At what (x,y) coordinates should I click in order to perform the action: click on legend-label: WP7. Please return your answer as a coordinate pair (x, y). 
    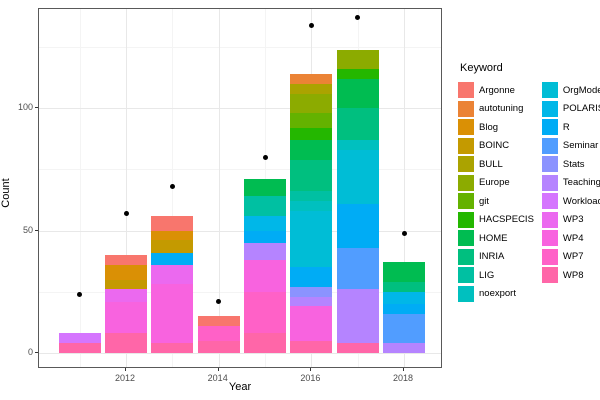
    Looking at the image, I should click on (573, 256).